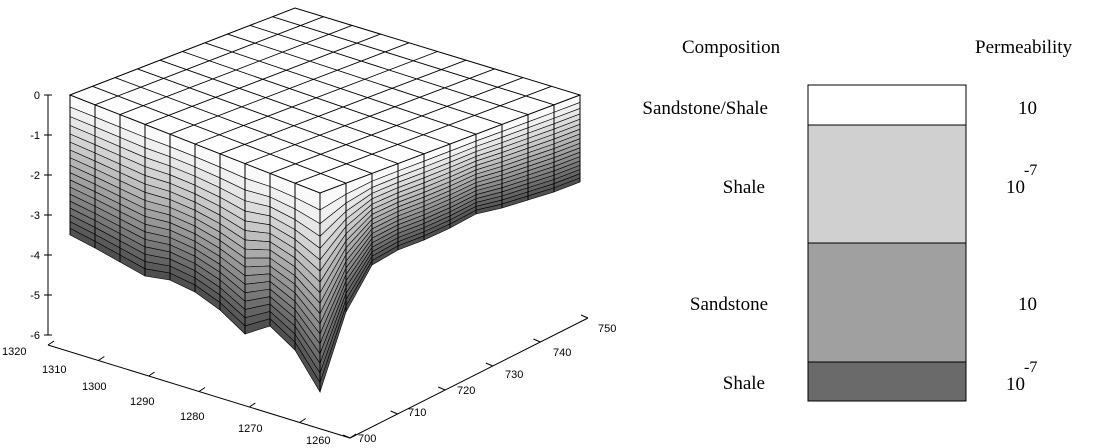 This screenshot has width=1104, height=448. Describe the element at coordinates (887, 381) in the screenshot. I see `layer-shale-lower` at that location.